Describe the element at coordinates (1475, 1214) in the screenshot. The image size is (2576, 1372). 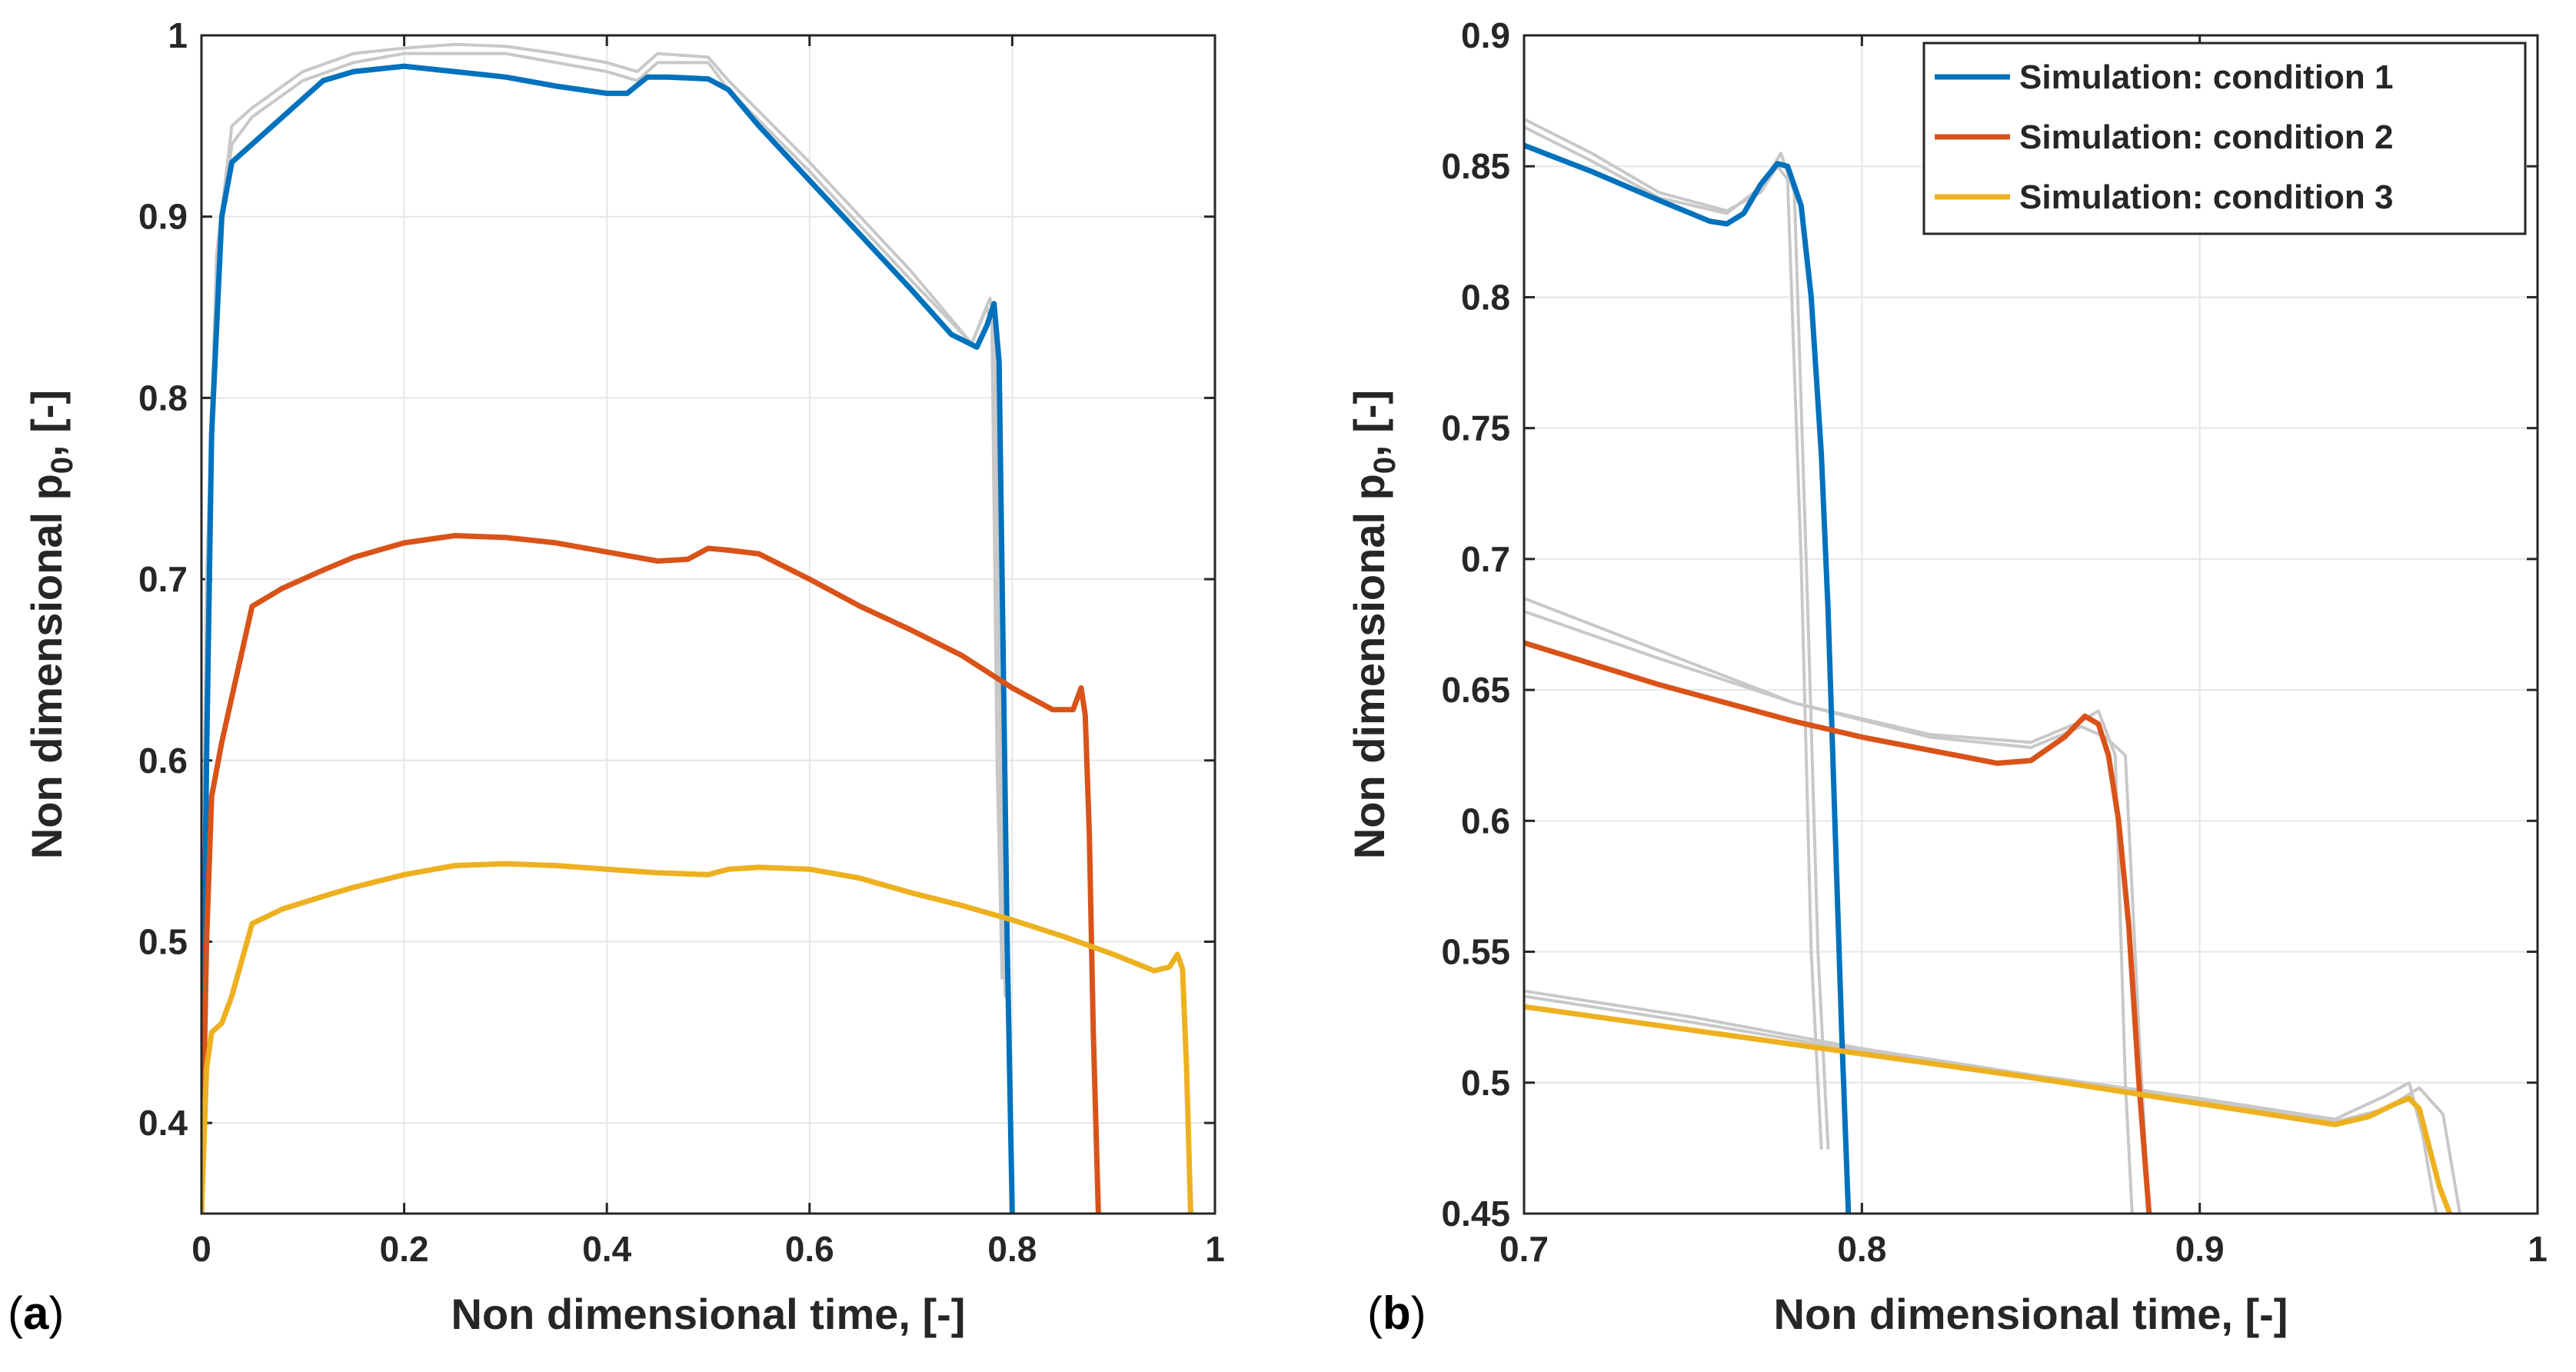
I see `y-tick-label: 0.45` at that location.